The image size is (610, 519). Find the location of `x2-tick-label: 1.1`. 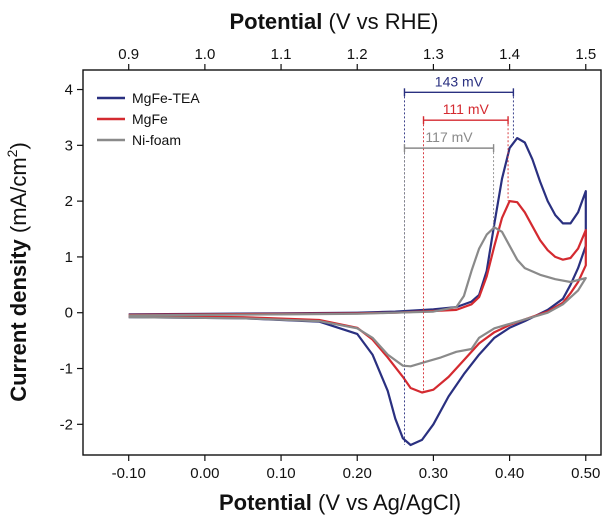

x2-tick-label: 1.1 is located at coordinates (281, 54).